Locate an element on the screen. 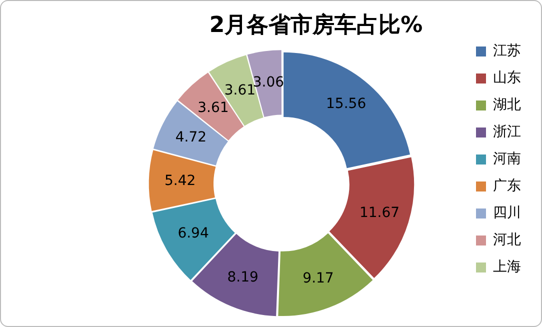  chart-title: 2月各省市房车占比% is located at coordinates (316, 25).